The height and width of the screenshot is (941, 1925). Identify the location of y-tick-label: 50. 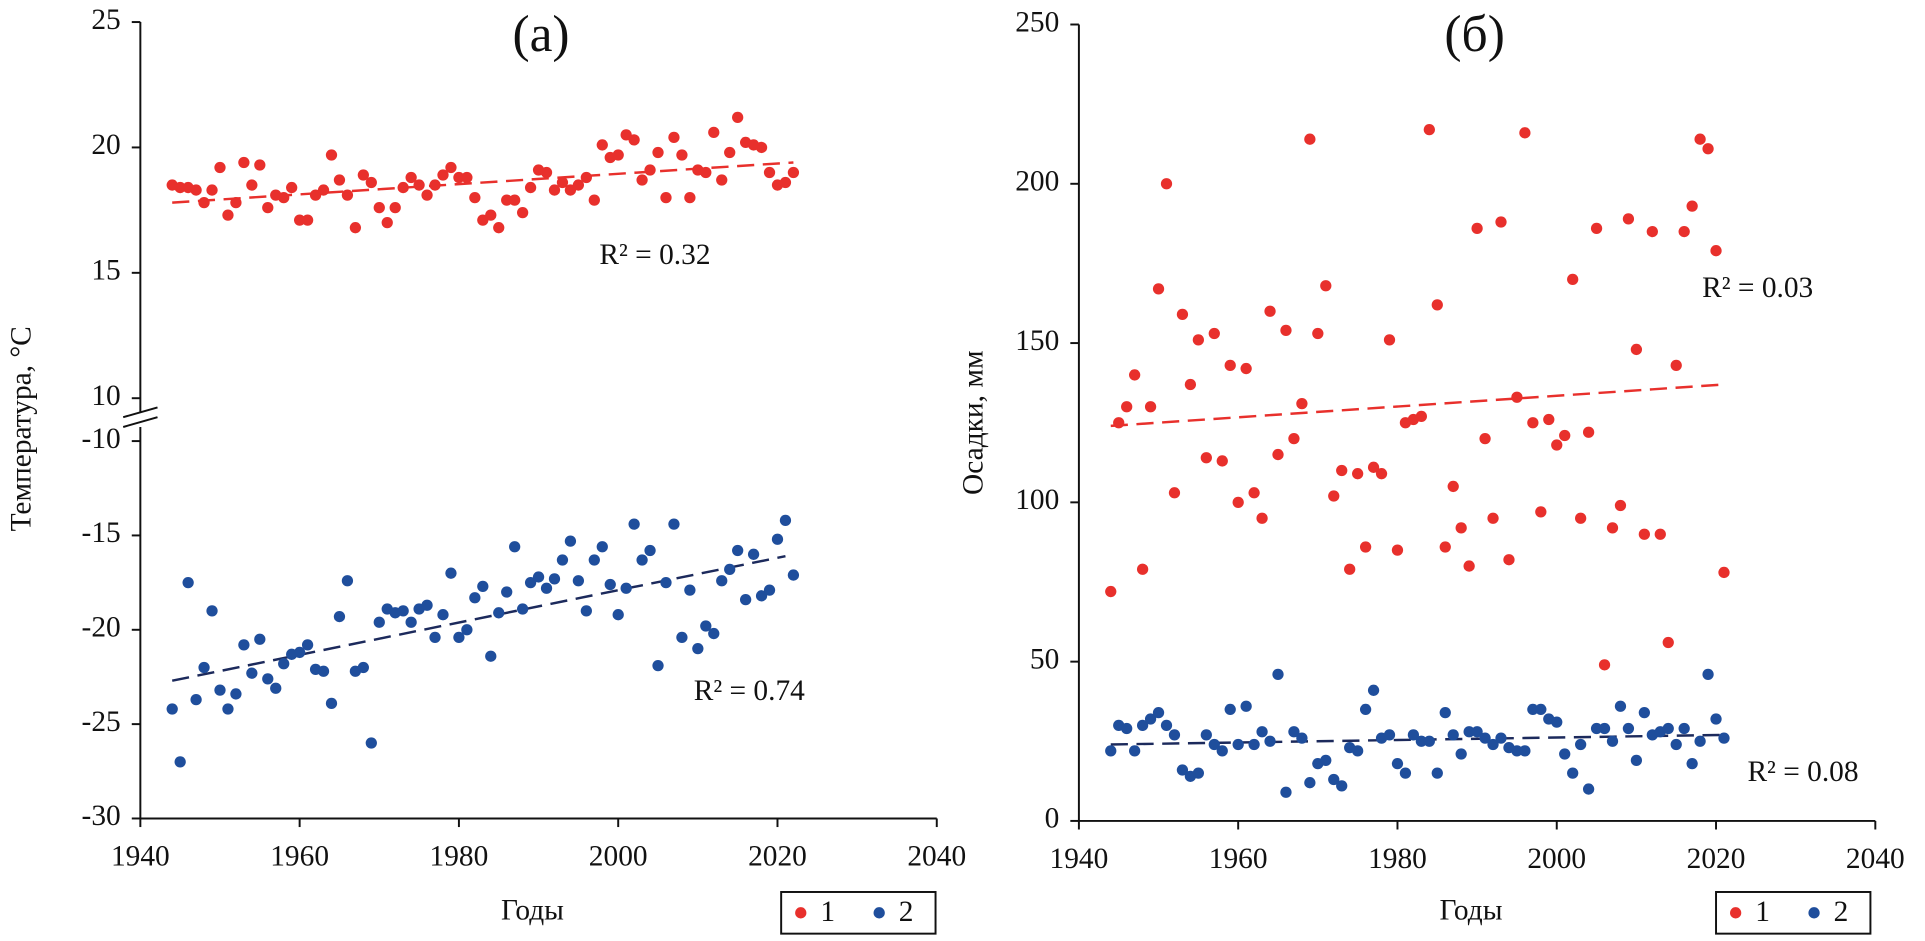
(1044, 659).